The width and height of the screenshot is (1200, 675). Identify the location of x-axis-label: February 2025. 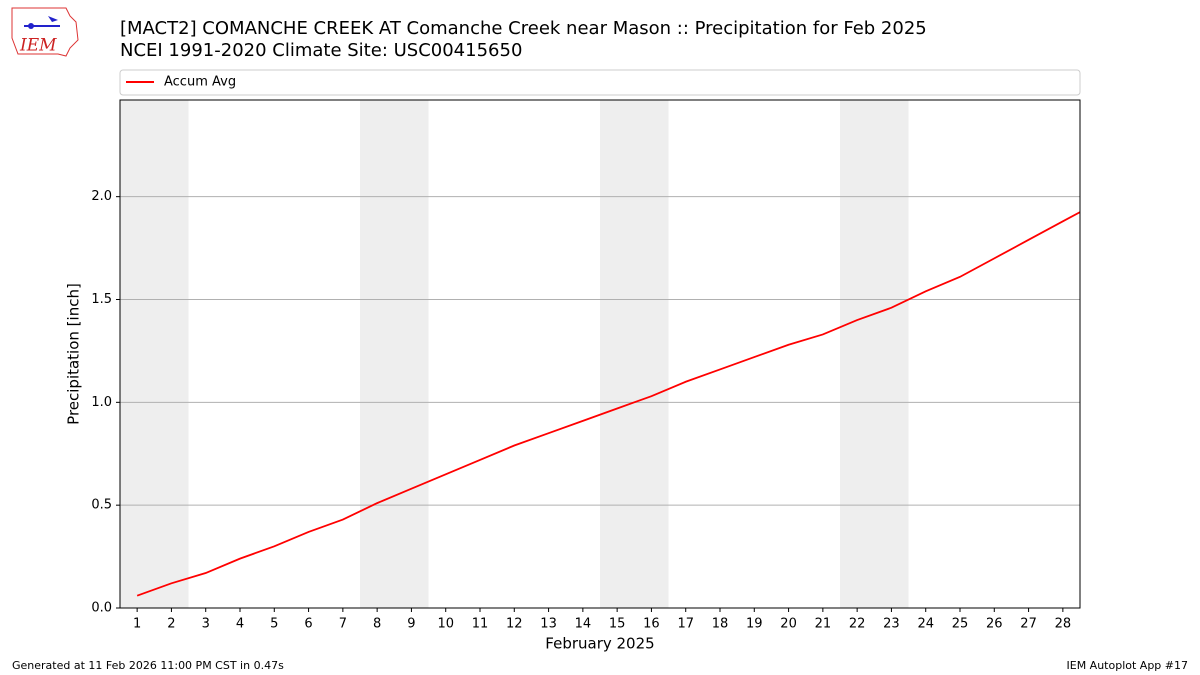
(599, 644).